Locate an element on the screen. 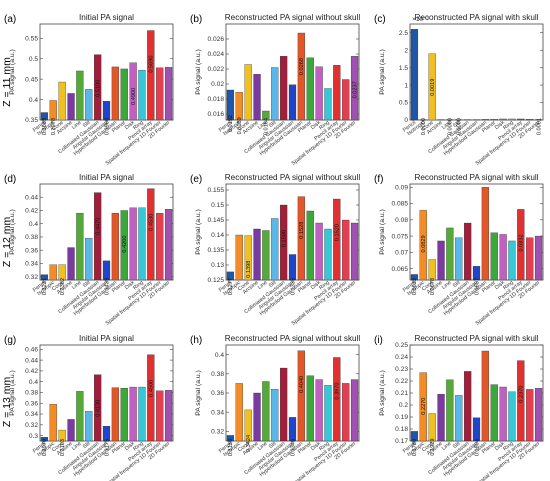  y-tick-label: 0.35 is located at coordinates (31, 120).